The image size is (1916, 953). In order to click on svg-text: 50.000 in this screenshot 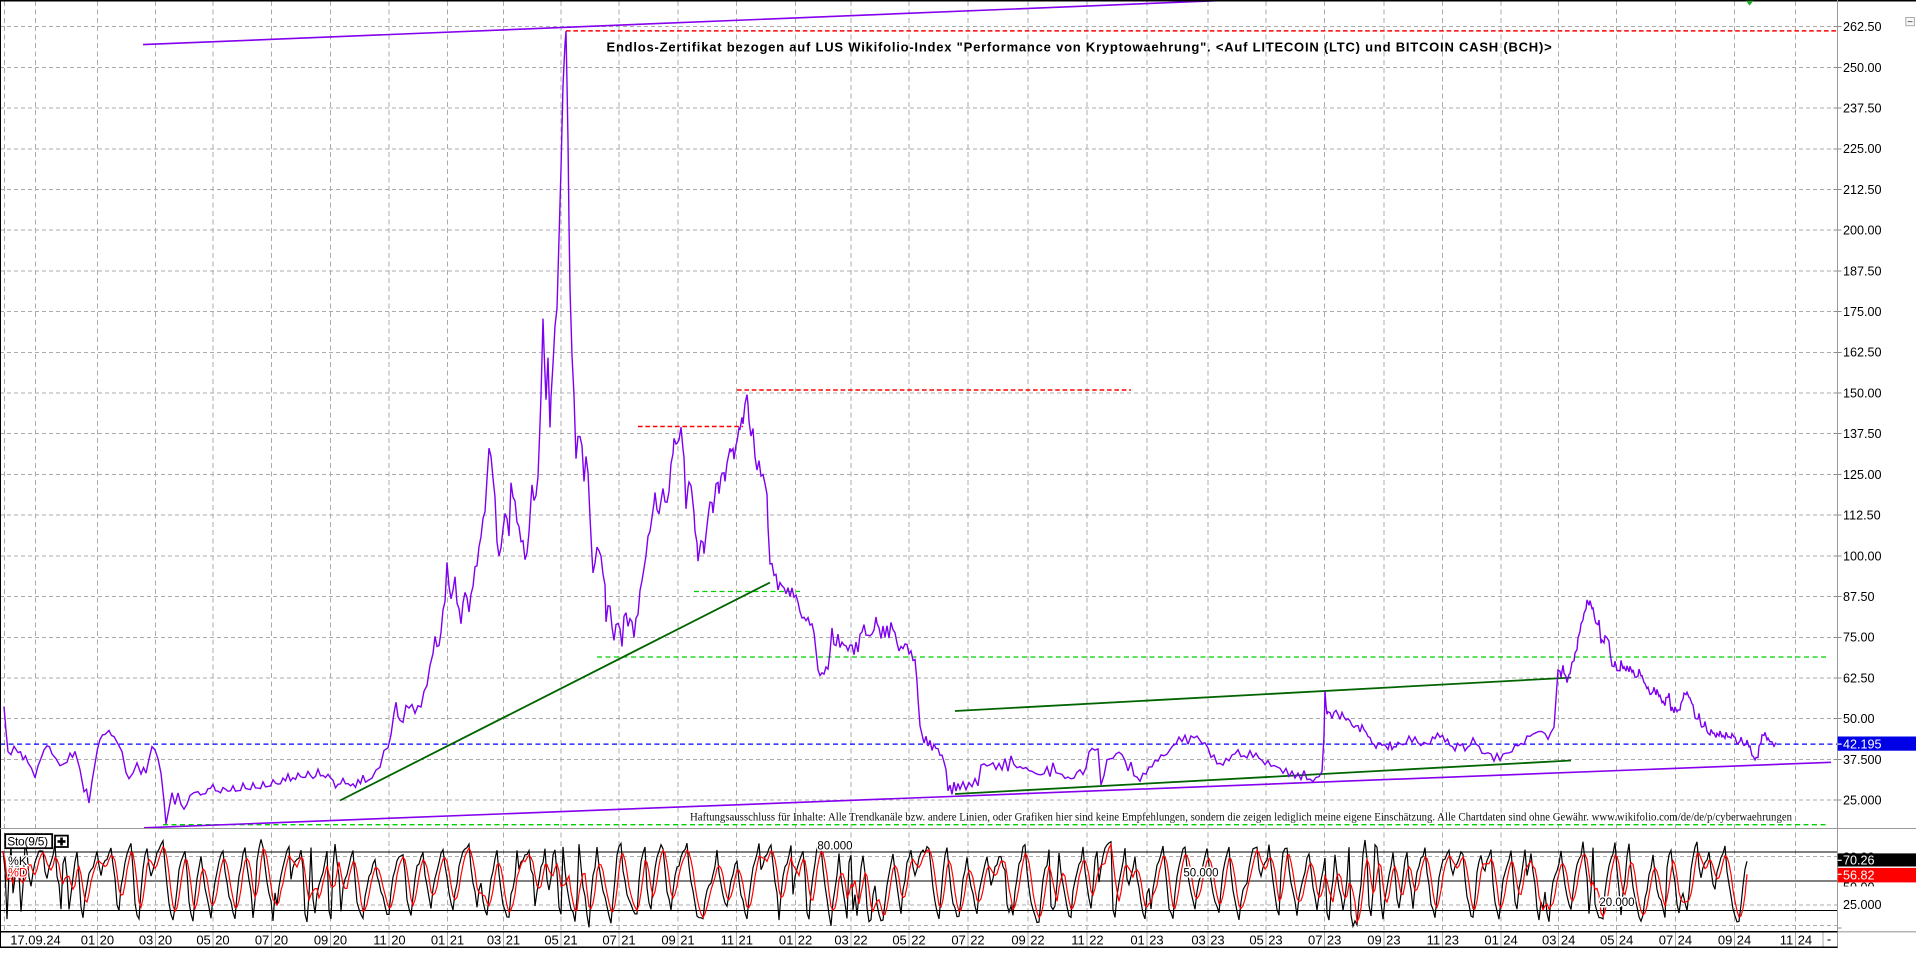, I will do `click(1200, 874)`.